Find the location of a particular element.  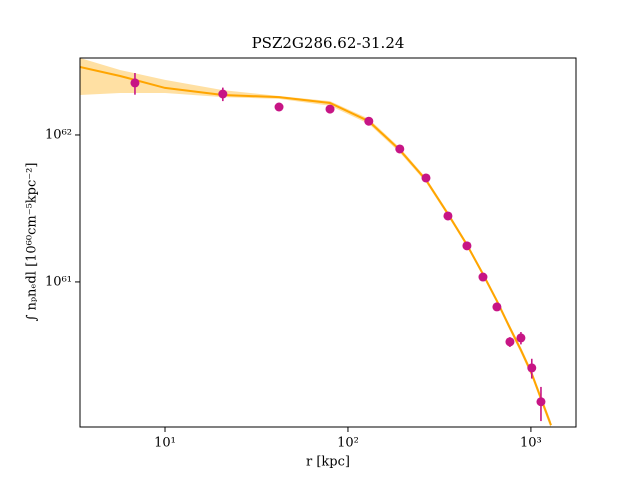

y-tick-label: 10⁶² is located at coordinates (58, 134).